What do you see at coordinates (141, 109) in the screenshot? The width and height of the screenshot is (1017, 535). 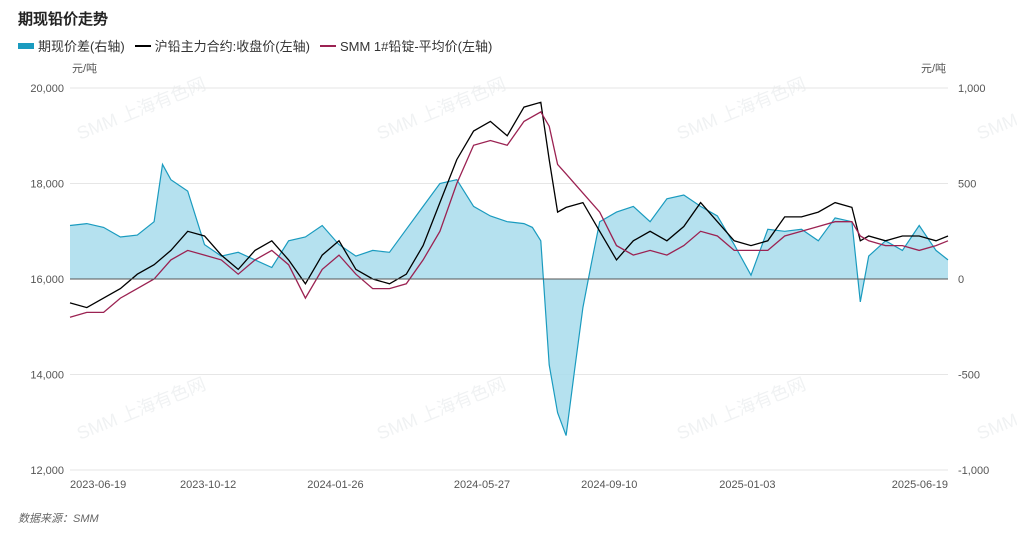 I see `watermark-0: SMM 上海有色网` at bounding box center [141, 109].